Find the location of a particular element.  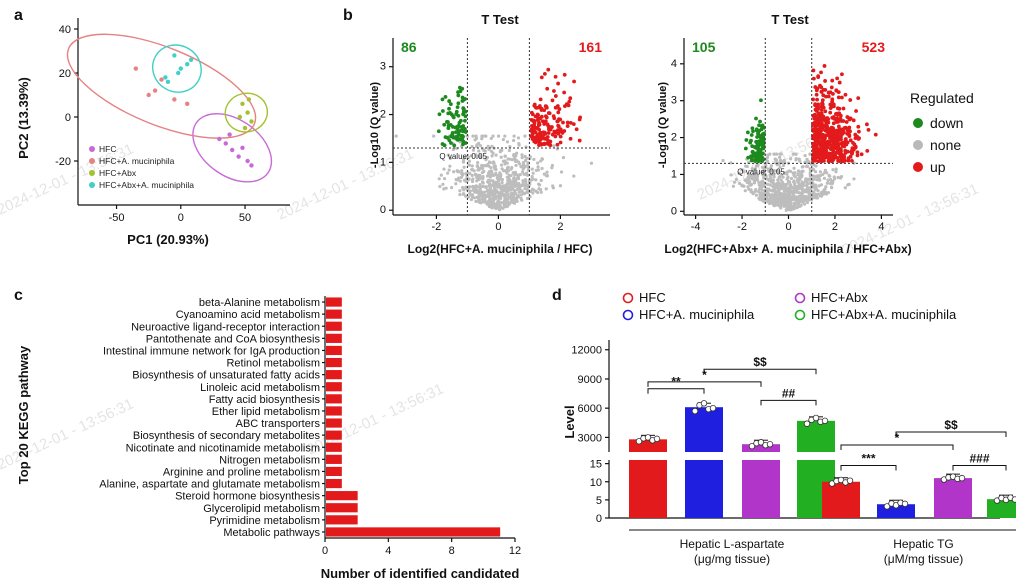

volcano-y-tick-label: 3 is located at coordinates (674, 101).